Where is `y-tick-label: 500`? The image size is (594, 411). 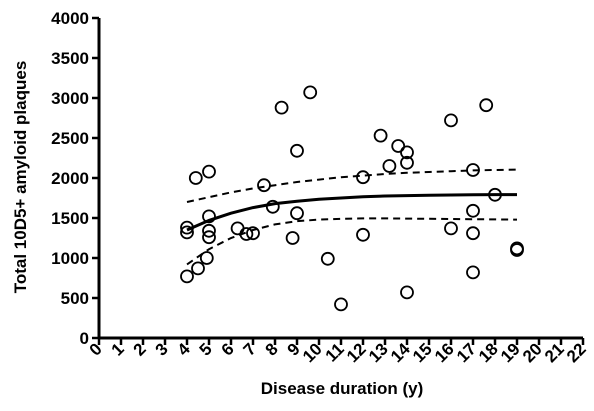
y-tick-label: 500 is located at coordinates (75, 298).